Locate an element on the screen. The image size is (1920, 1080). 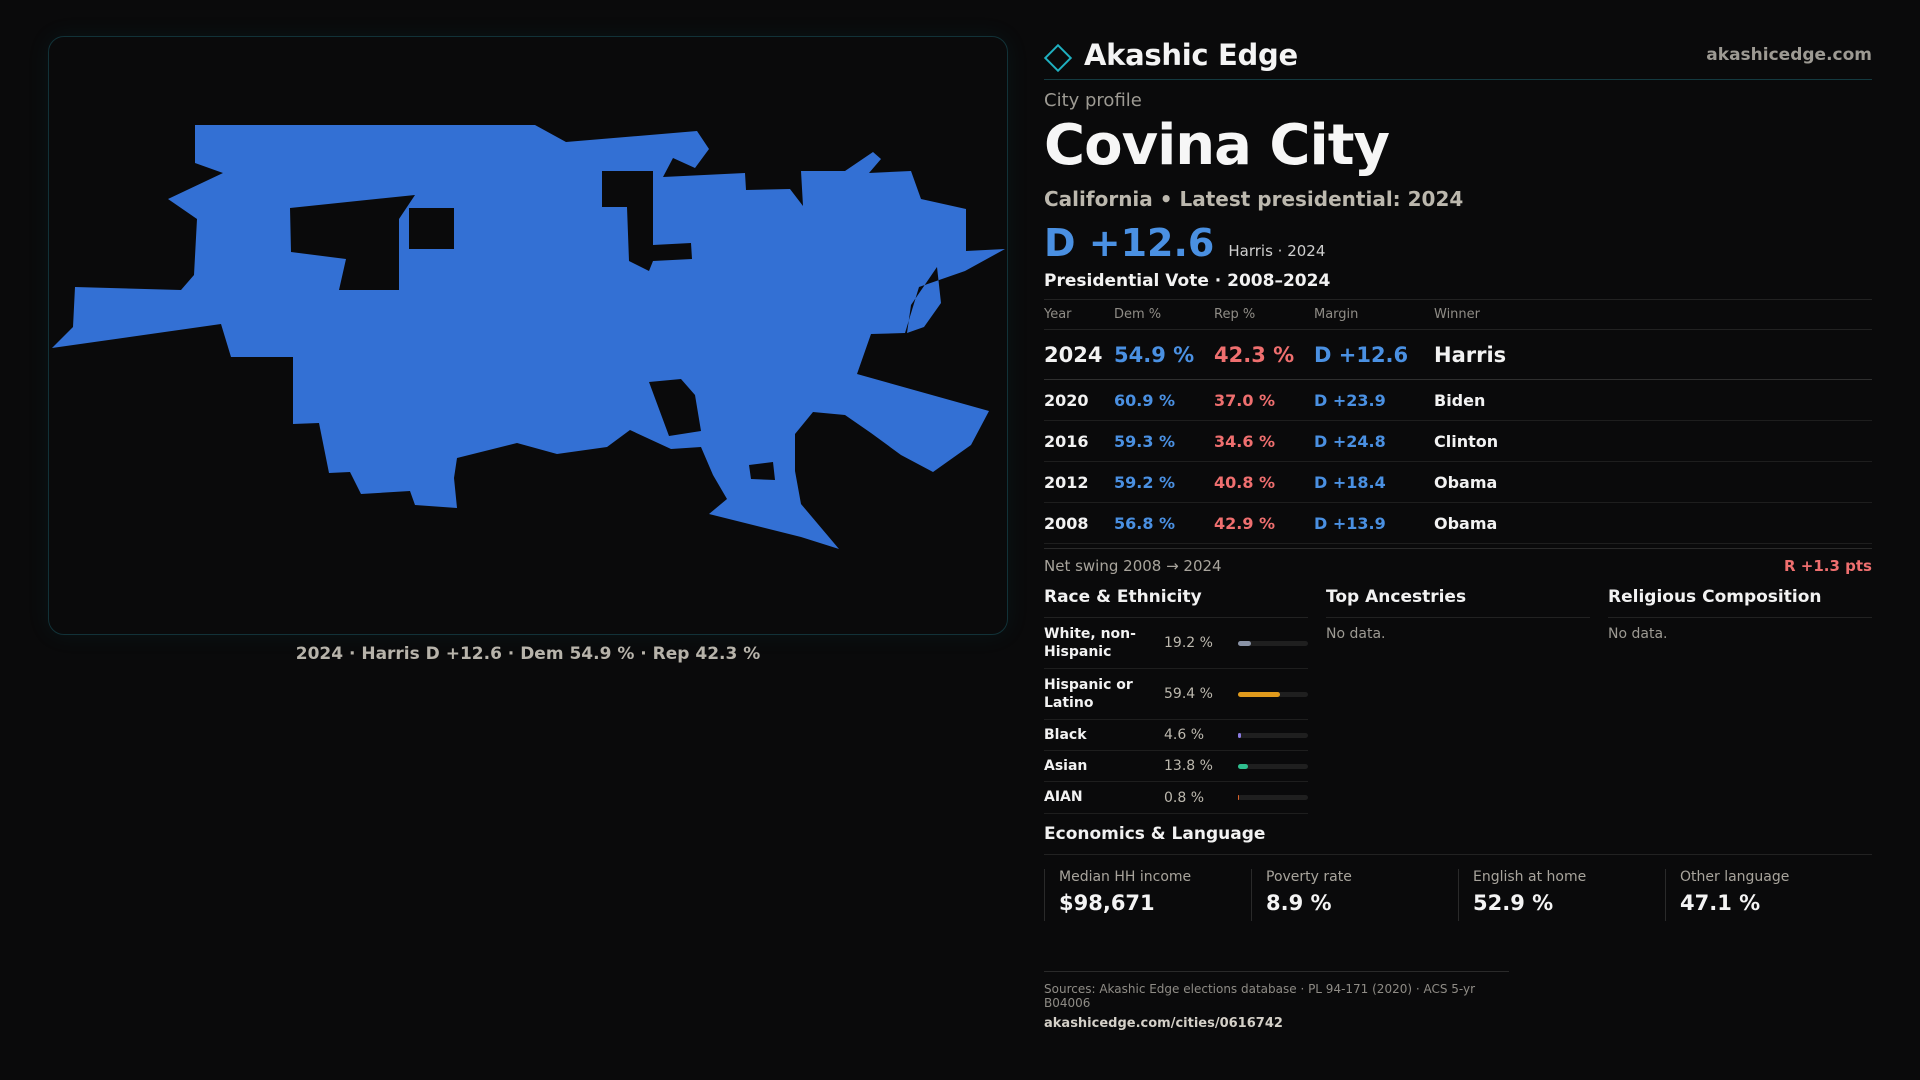
table-row: 2008 56.8 % 42.9 % D +13.9 Obama is located at coordinates (1458, 523).